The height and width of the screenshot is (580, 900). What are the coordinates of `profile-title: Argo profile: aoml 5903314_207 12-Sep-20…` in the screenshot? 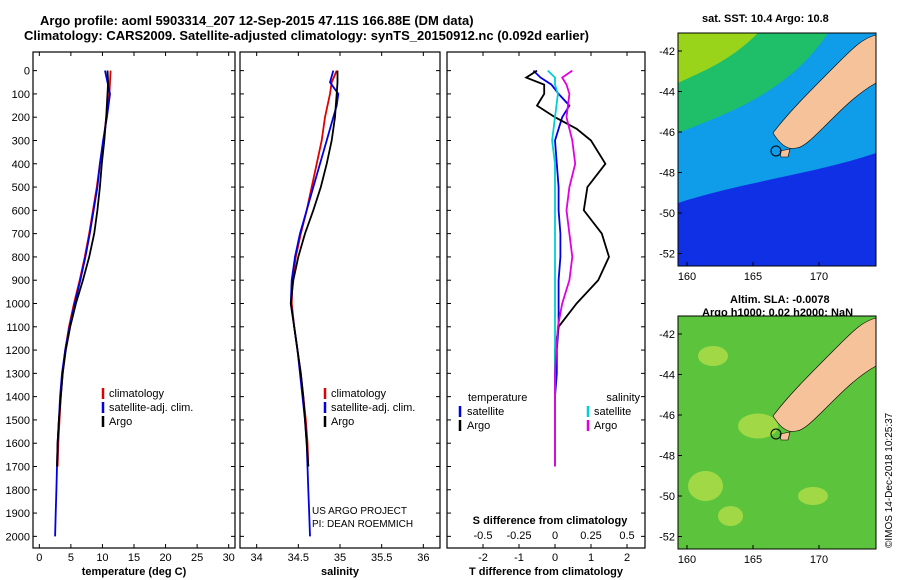 It's located at (257, 20).